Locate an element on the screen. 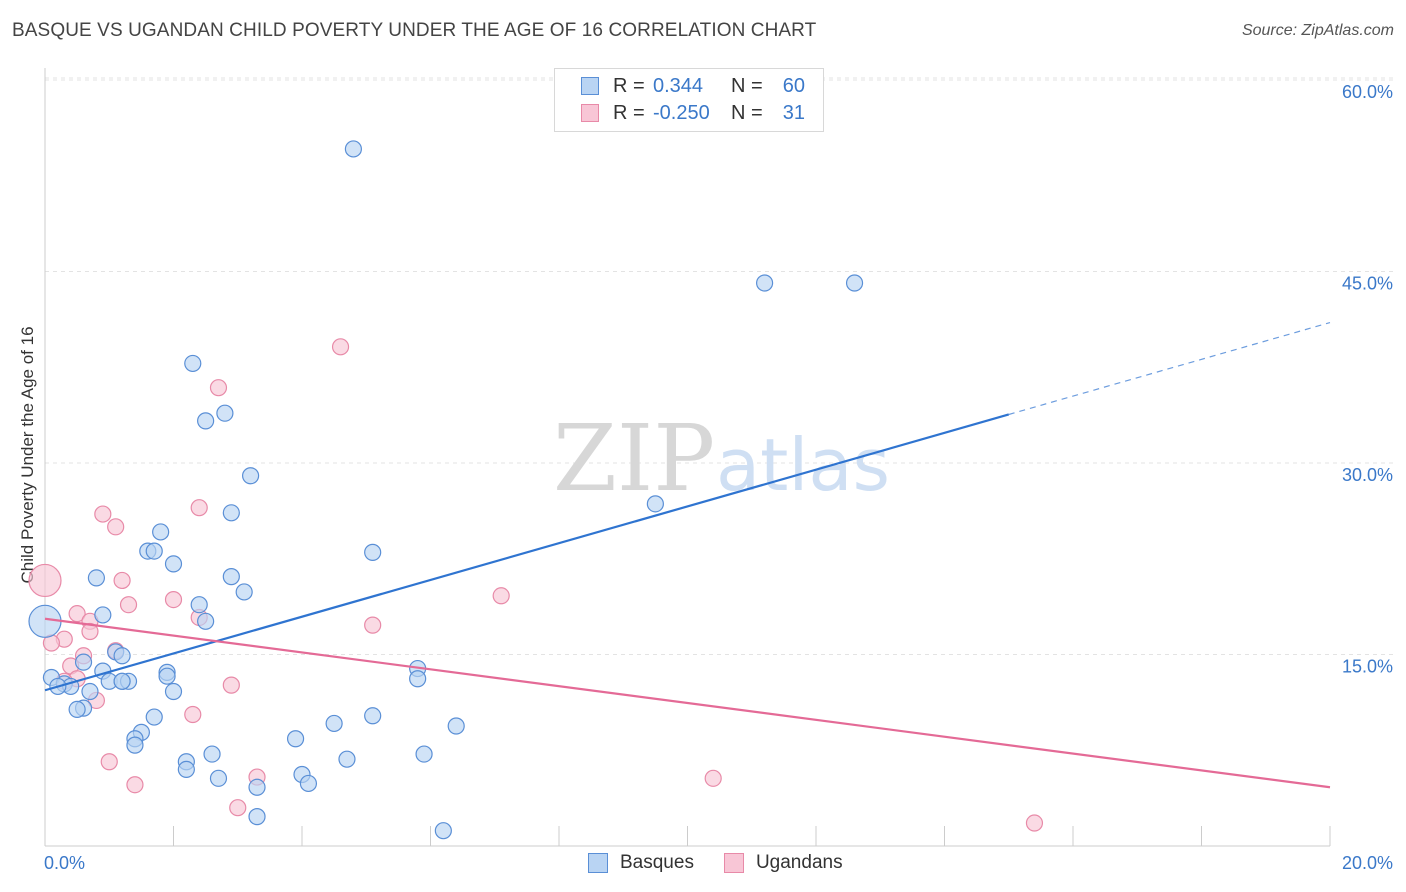 This screenshot has height=892, width=1406. ugandans-r-value: -0.250 is located at coordinates (681, 112).